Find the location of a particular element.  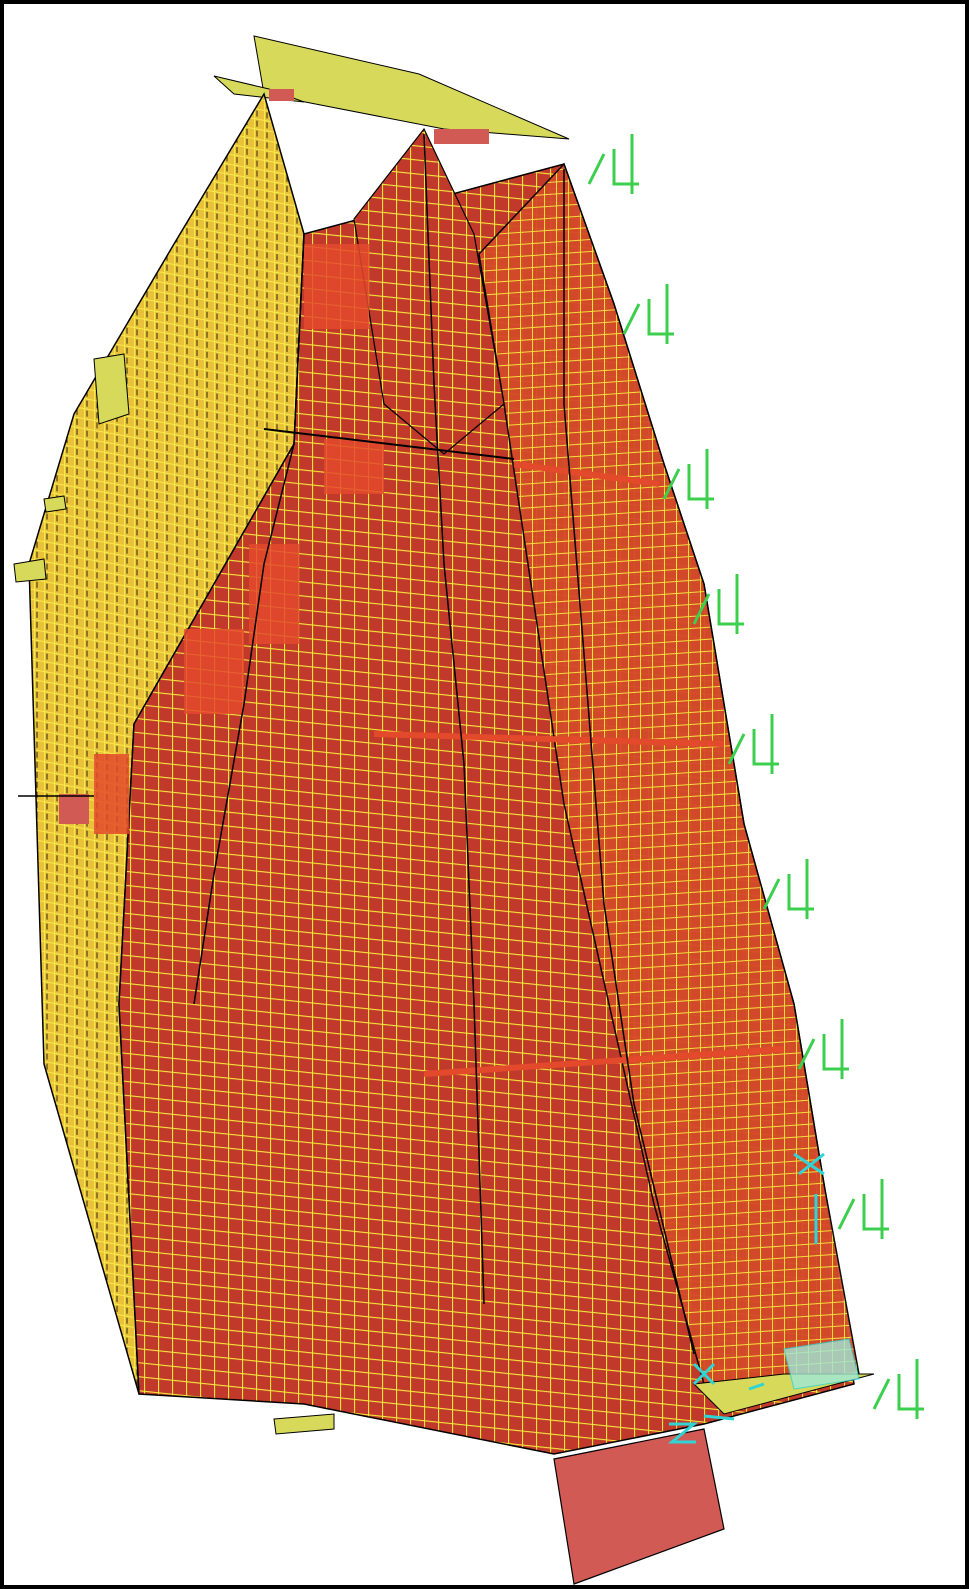

roof-slab is located at coordinates (391, 89).